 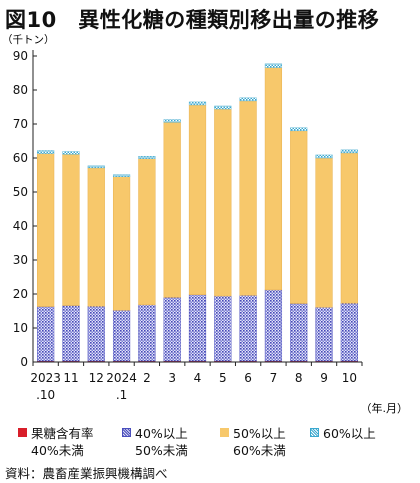 What do you see at coordinates (324, 232) in the screenshot?
I see `bar-segment-s2-c11` at bounding box center [324, 232].